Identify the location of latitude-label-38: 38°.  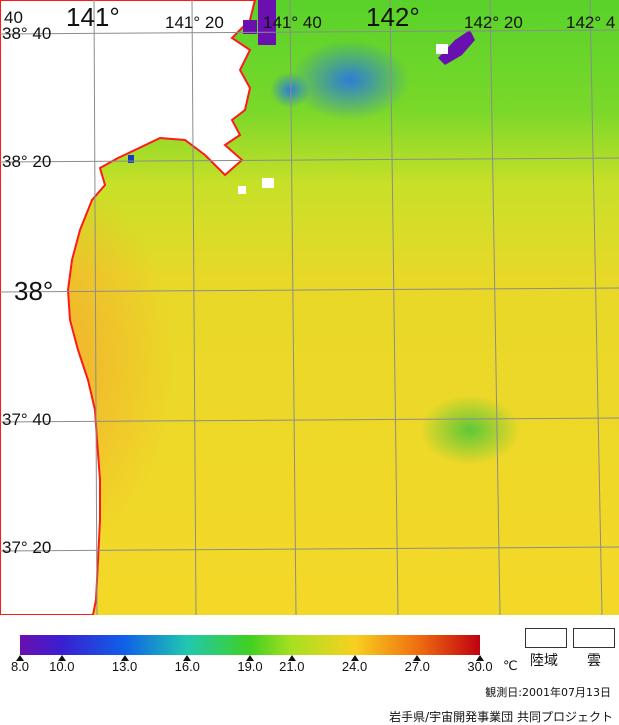
(34, 291).